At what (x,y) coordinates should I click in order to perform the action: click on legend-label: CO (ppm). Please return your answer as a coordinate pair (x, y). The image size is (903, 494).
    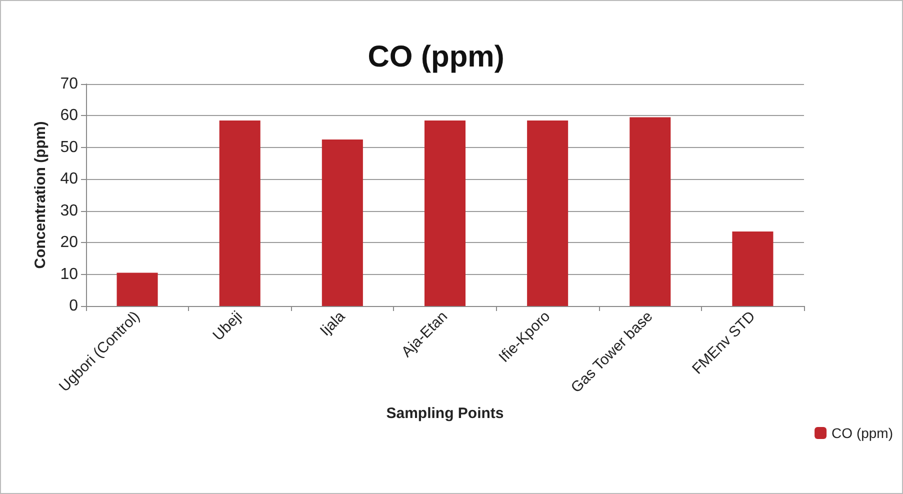
    Looking at the image, I should click on (863, 433).